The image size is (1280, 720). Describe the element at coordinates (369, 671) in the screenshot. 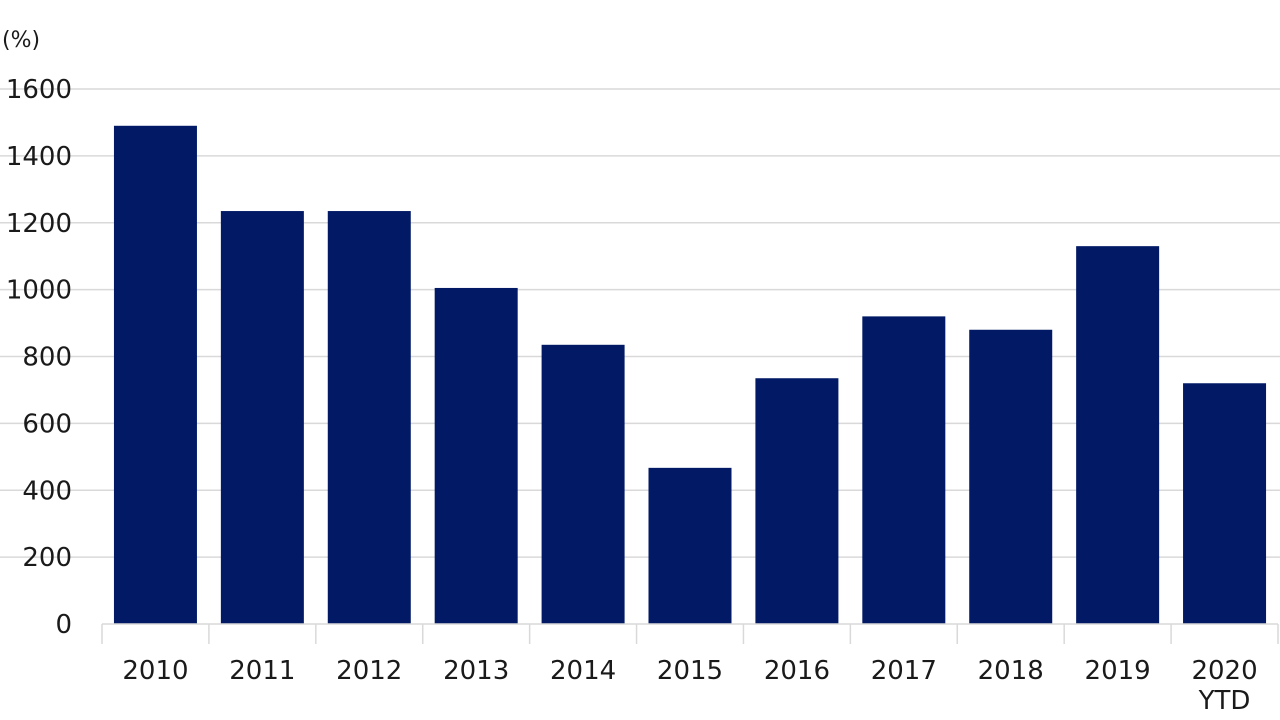

I see `x-tick-label: 2012` at that location.